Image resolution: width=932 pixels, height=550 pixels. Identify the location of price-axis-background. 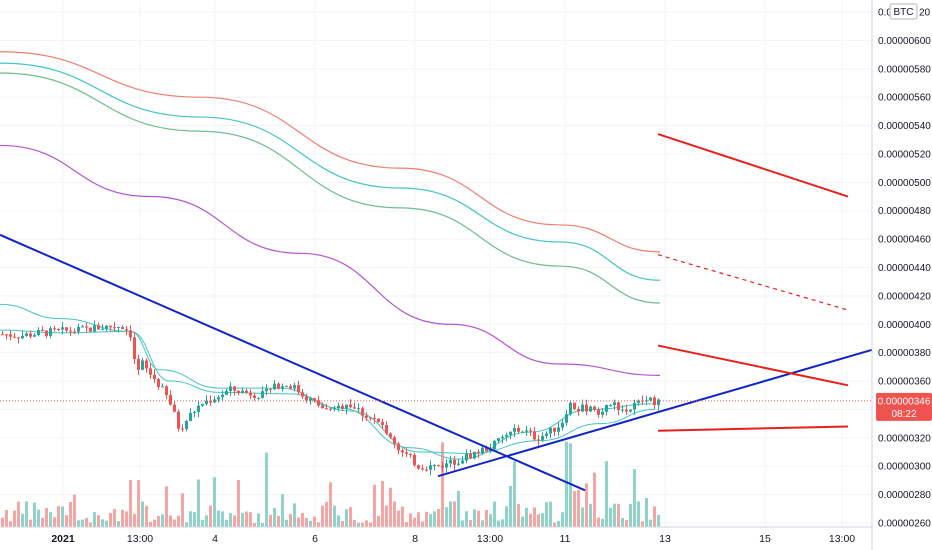
(902, 275).